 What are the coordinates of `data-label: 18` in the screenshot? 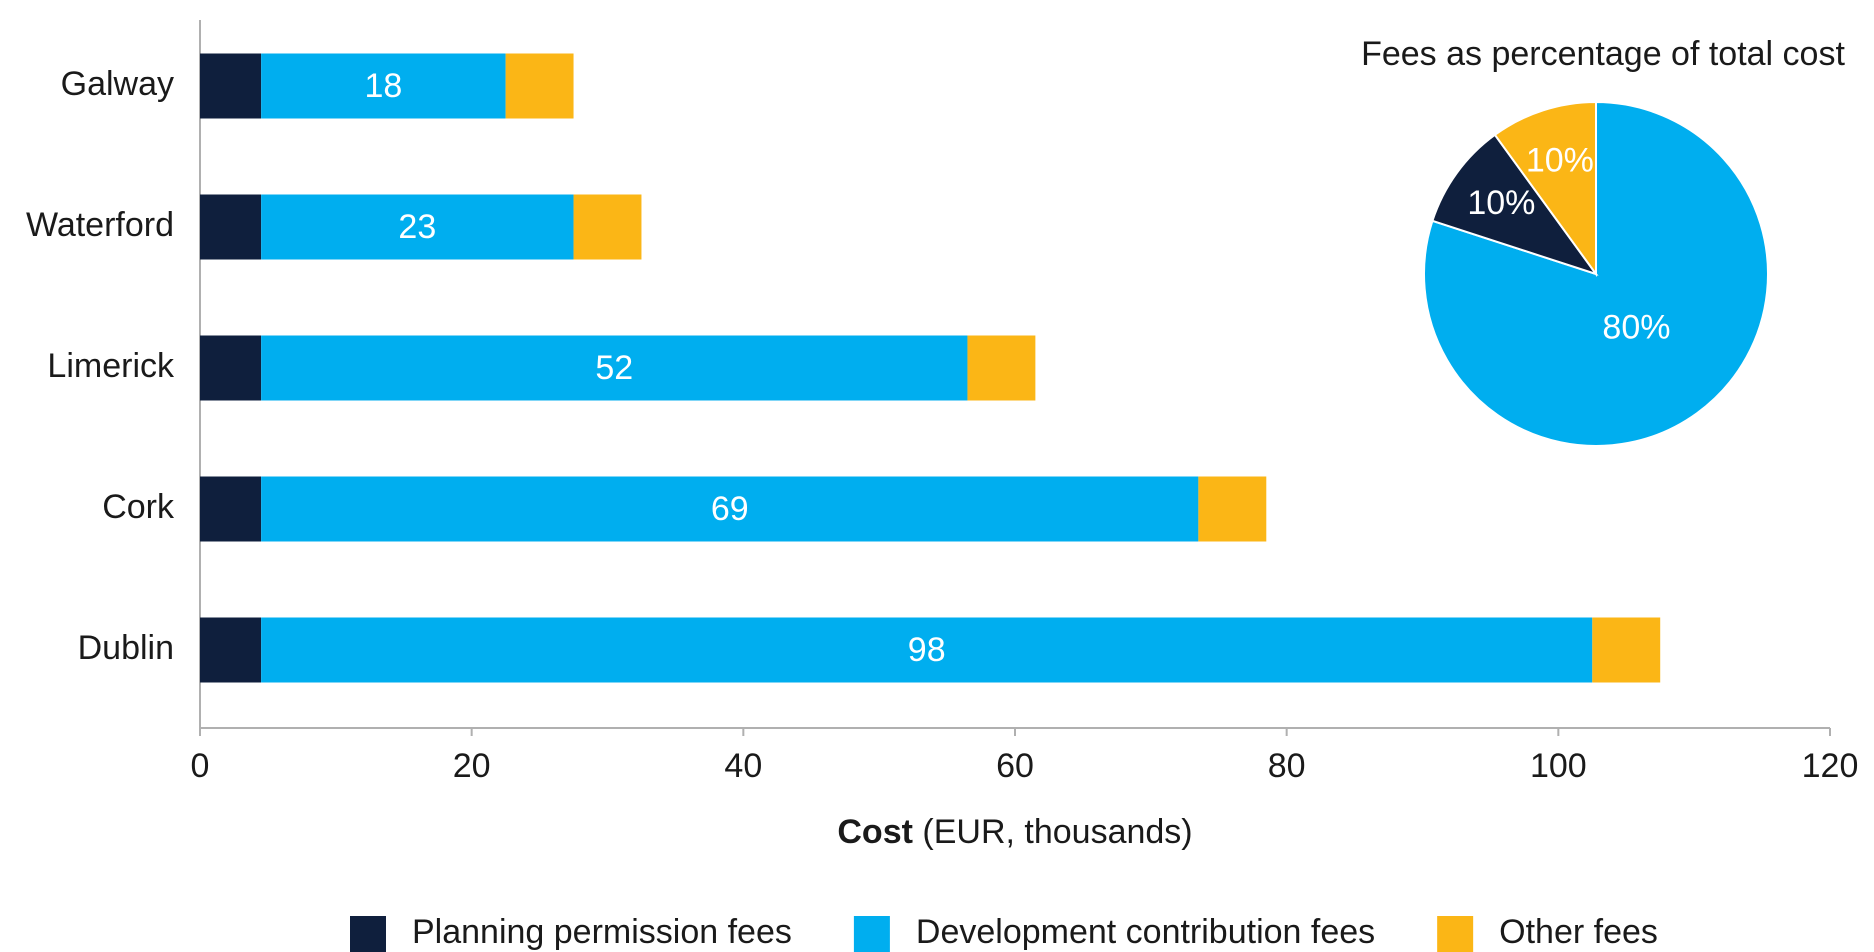 It's located at (383, 86).